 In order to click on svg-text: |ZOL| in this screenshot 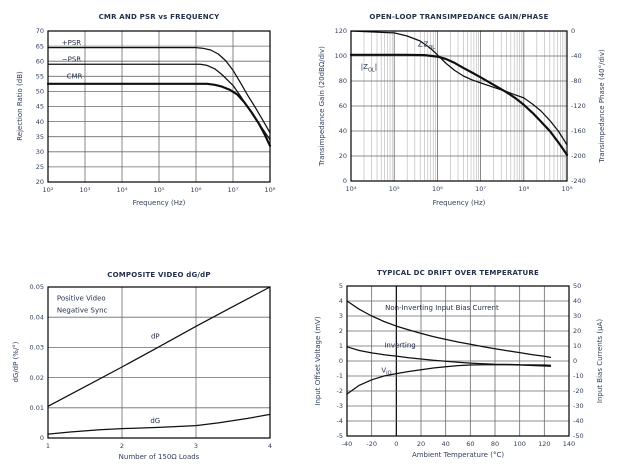, I will do `click(369, 68)`.